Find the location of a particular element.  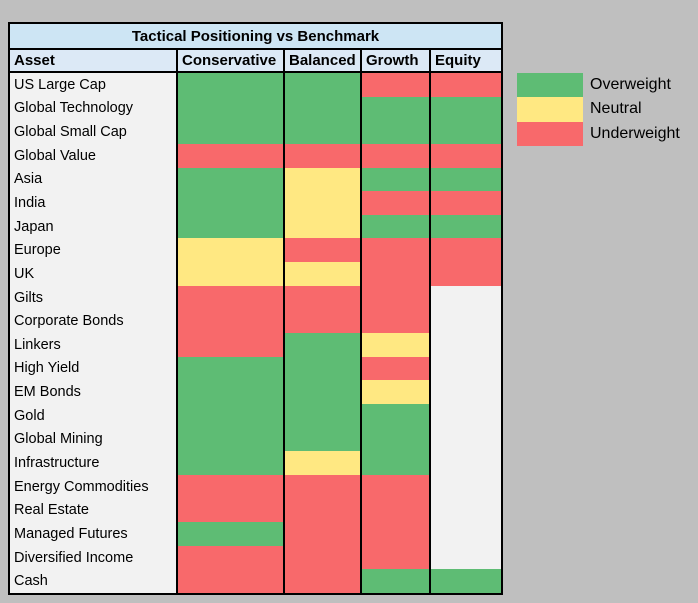

legend-label: Underweight is located at coordinates (635, 133).